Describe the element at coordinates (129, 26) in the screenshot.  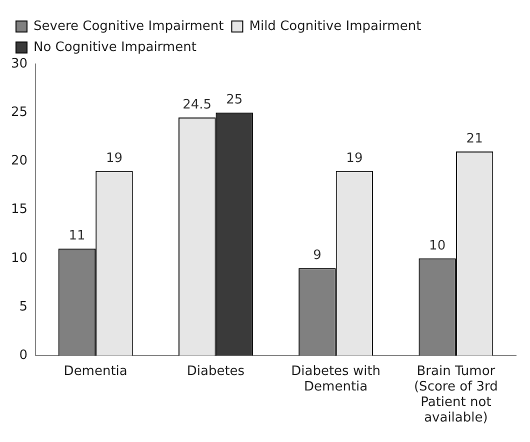
I see `legend-label: Severe Cognitive Impairment` at that location.